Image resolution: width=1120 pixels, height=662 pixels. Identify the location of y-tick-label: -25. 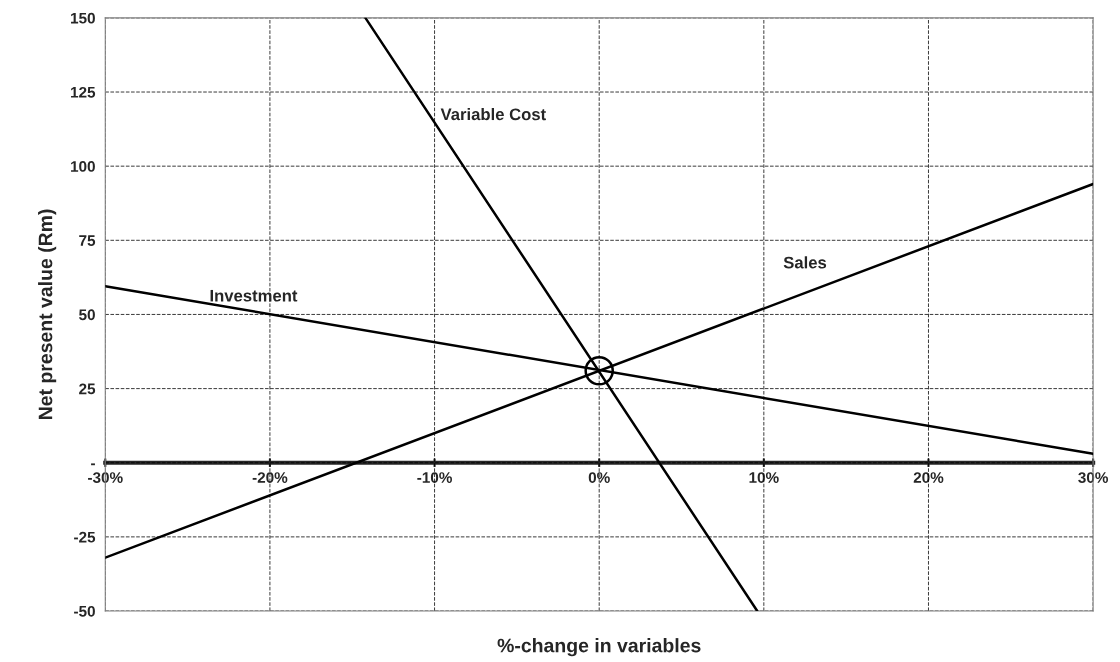
(85, 537).